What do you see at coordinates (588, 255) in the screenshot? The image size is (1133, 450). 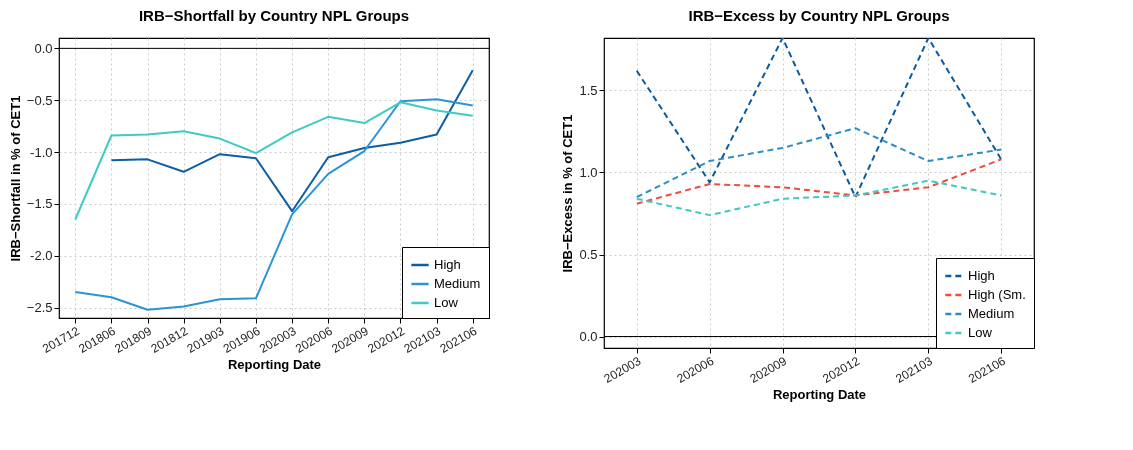 I see `y-tick-label: 0.5` at bounding box center [588, 255].